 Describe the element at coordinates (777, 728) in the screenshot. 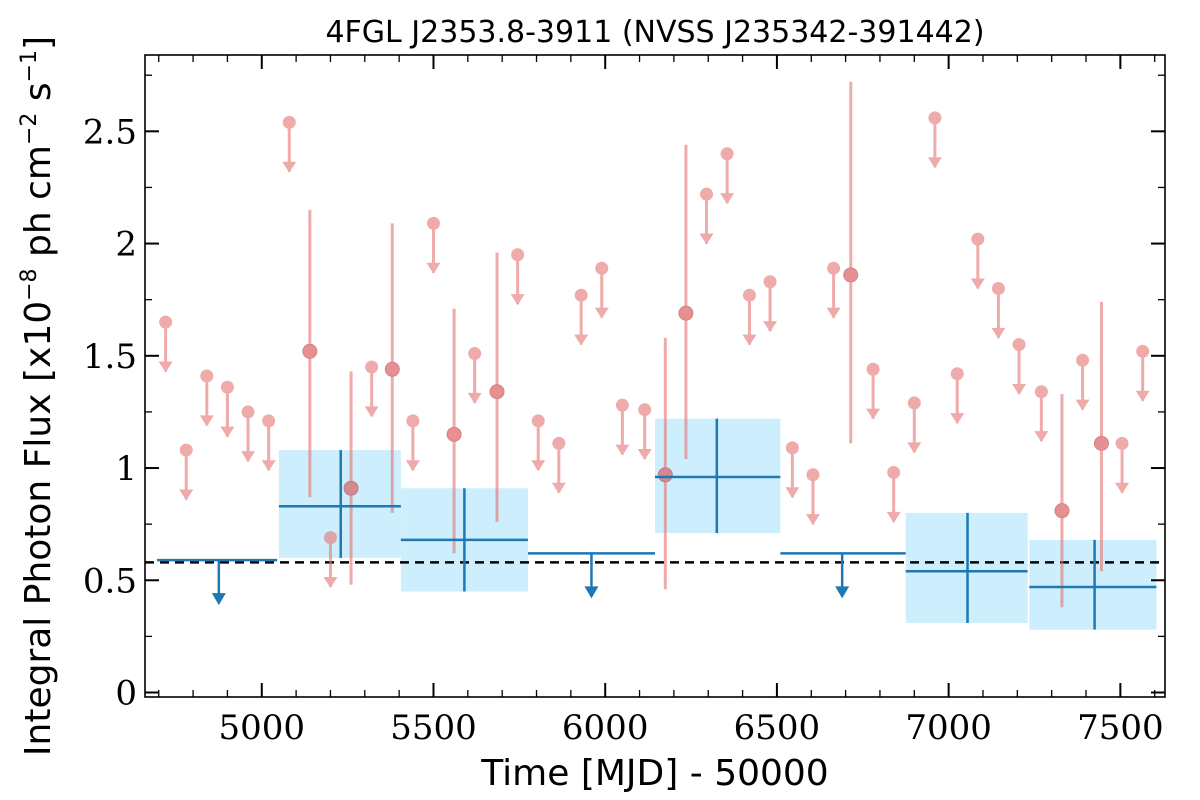

I see `x-tick-label: 6500` at that location.